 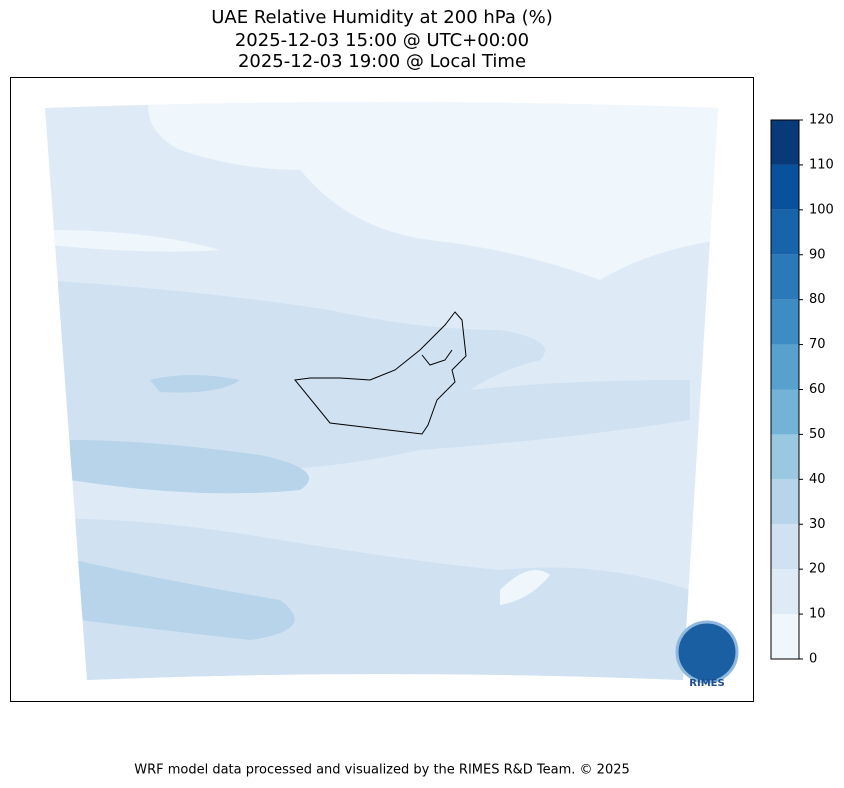 What do you see at coordinates (817, 389) in the screenshot?
I see `colorbar-tick-label: 60` at bounding box center [817, 389].